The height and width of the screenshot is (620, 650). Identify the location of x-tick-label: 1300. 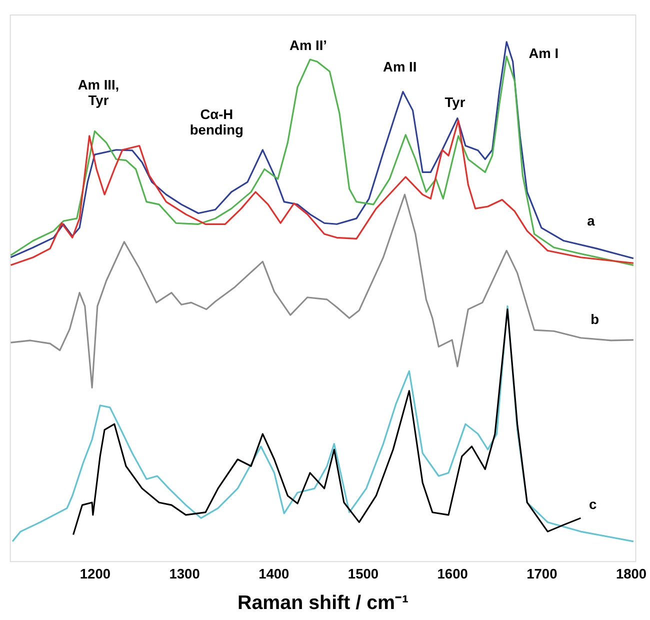
(184, 574).